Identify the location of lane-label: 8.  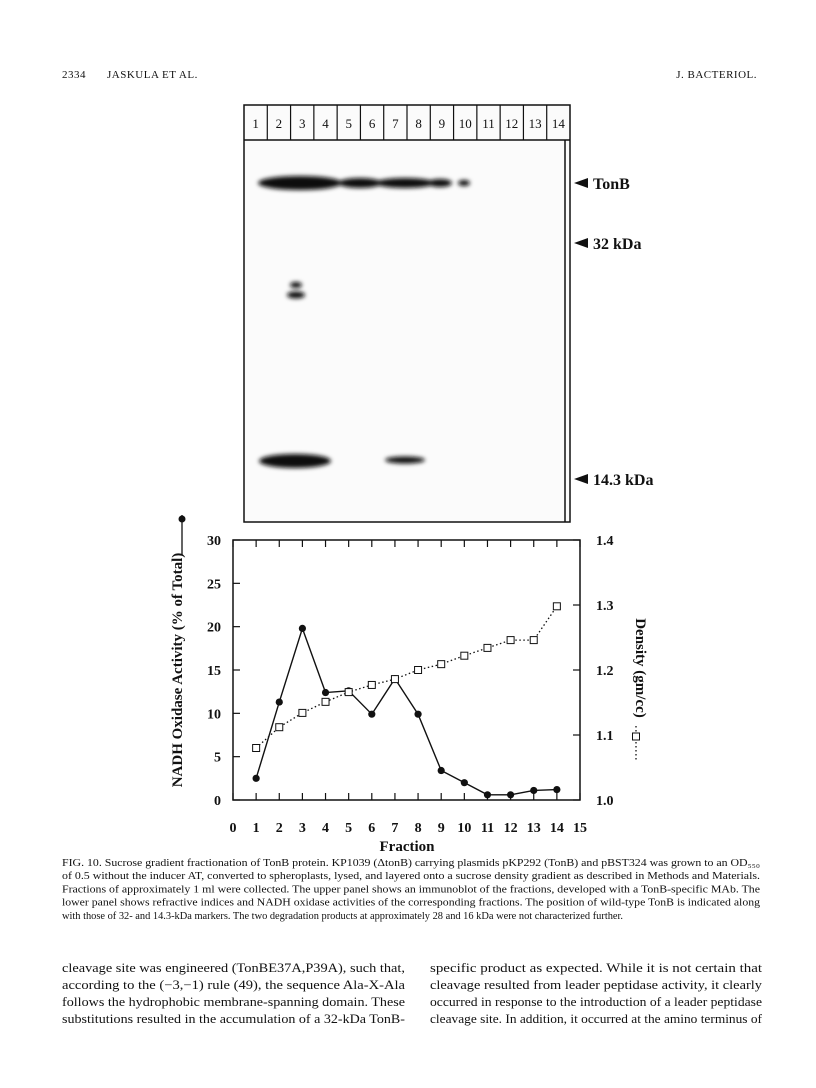
(418, 123).